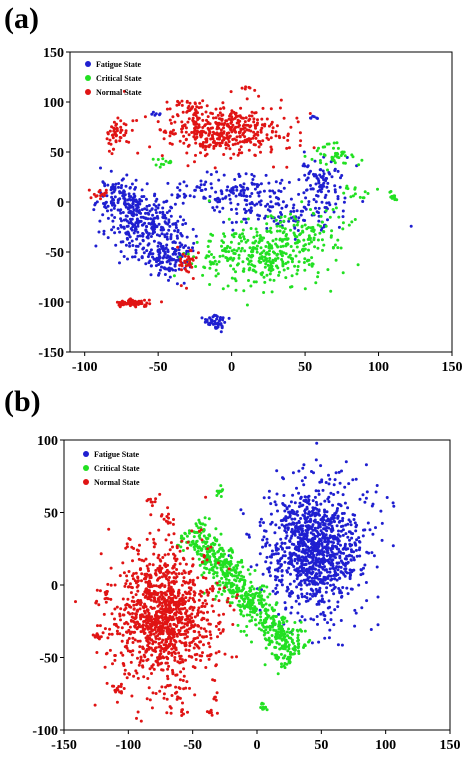 This screenshot has height=765, width=474. Describe the element at coordinates (88, 64) in the screenshot. I see `legend-marker` at that location.